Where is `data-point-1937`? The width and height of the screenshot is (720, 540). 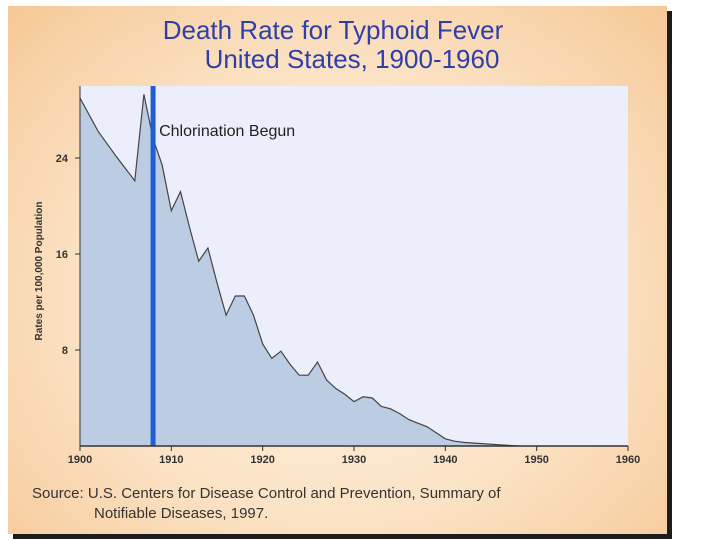 data-point-1937 is located at coordinates (417, 423).